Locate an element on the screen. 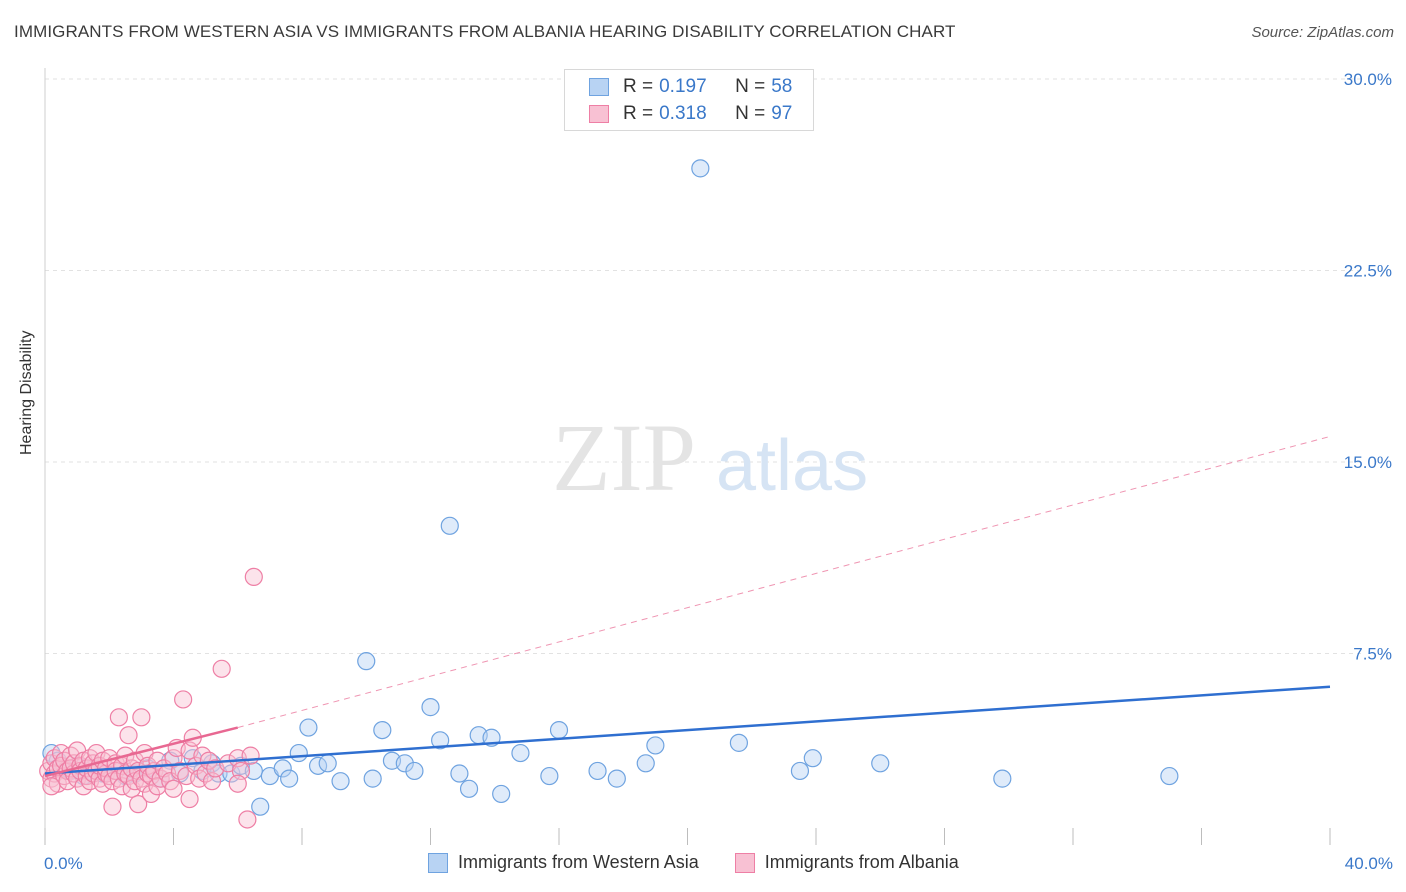  x-tick-label: 0.0% is located at coordinates (63, 863).